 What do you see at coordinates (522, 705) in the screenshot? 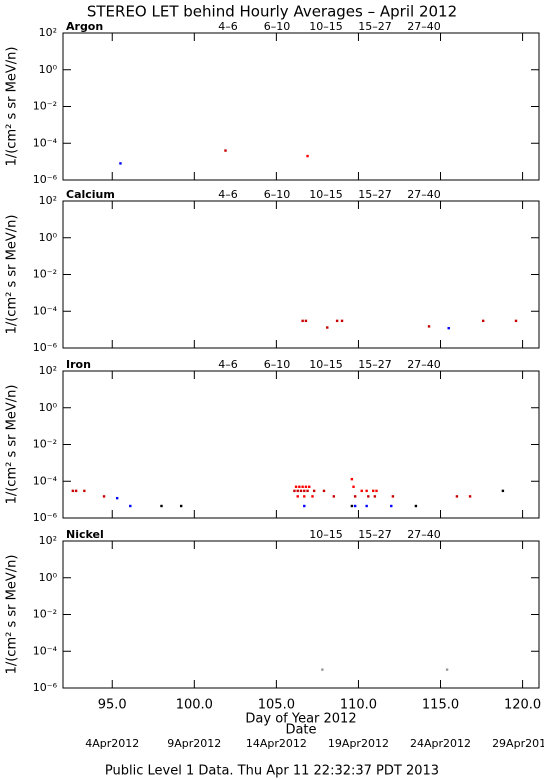
I see `x-tick-label: 120.0` at bounding box center [522, 705].